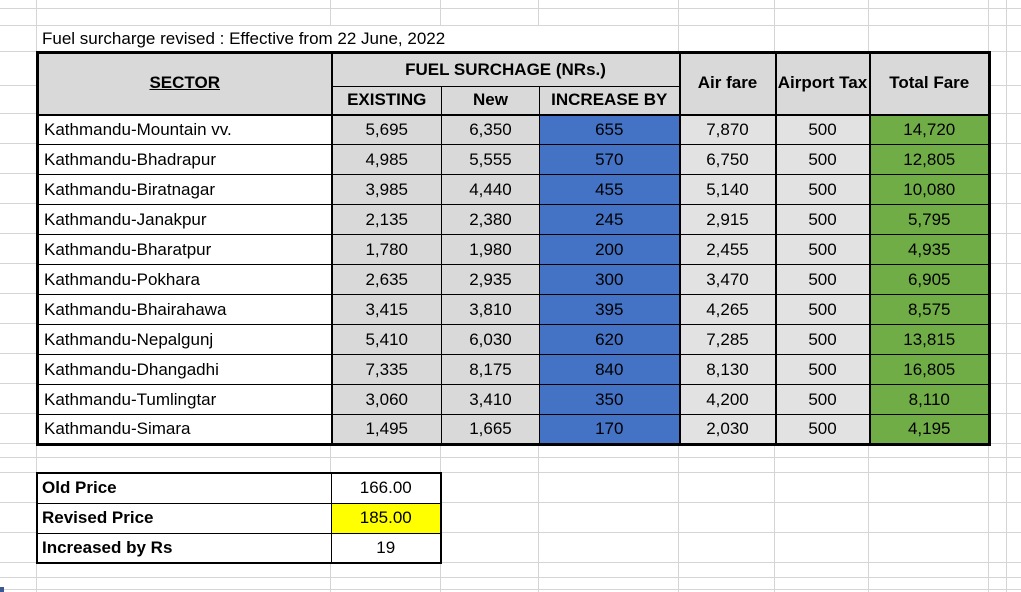 The height and width of the screenshot is (592, 1021). I want to click on new-cell: 6,030, so click(490, 339).